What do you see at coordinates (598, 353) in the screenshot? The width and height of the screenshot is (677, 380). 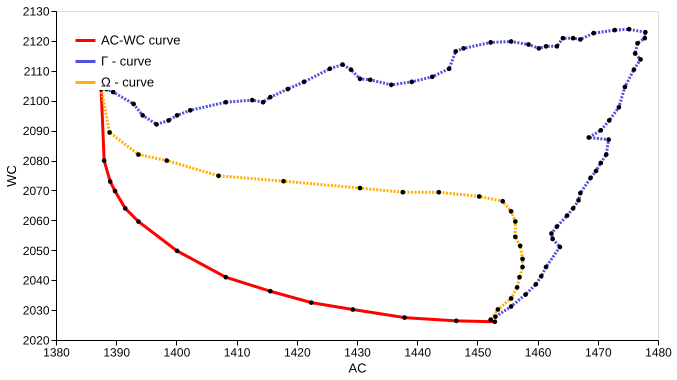 I see `x-tick-label: 1470` at bounding box center [598, 353].